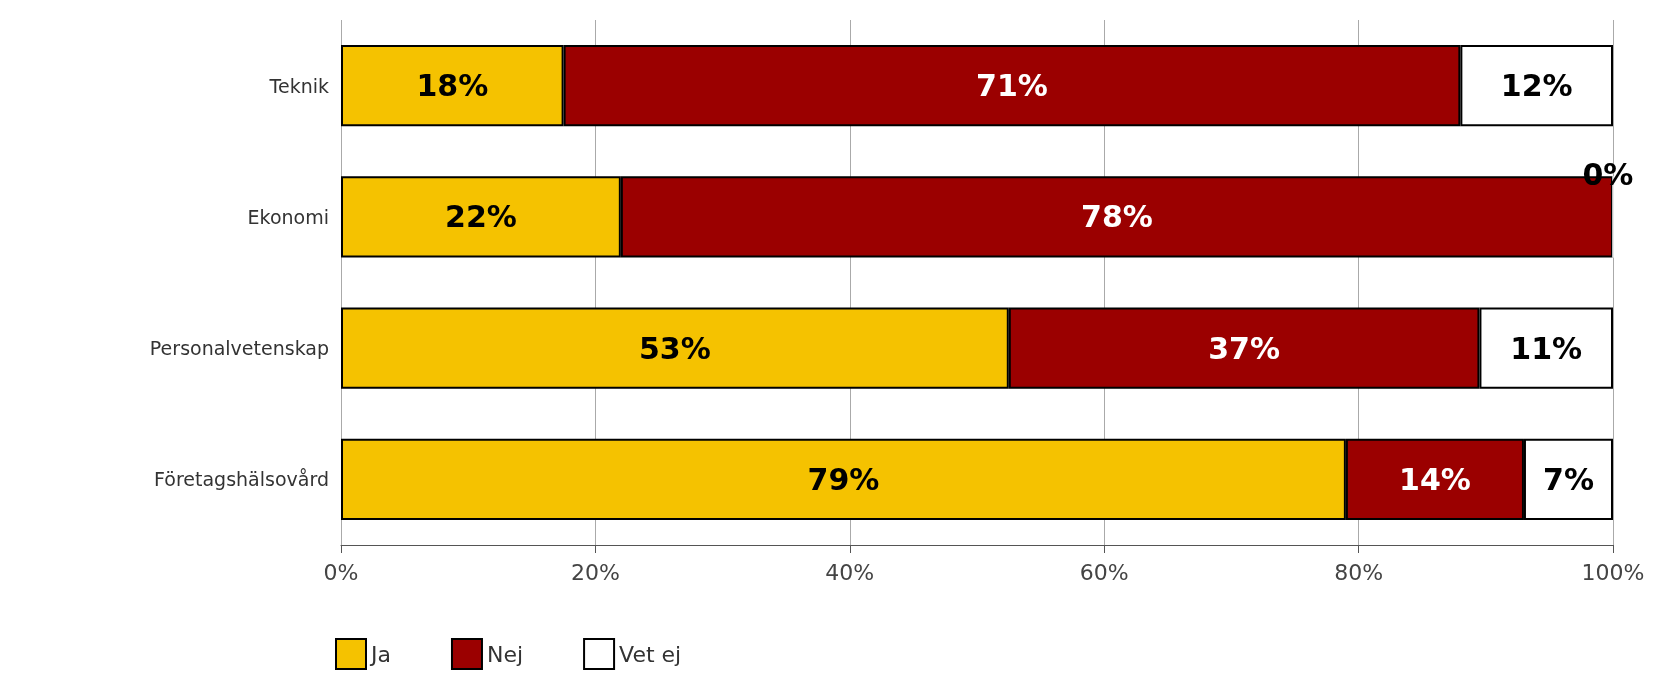 The image size is (1670, 680). Describe the element at coordinates (850, 572) in the screenshot. I see `x-tick-label: 40%` at that location.